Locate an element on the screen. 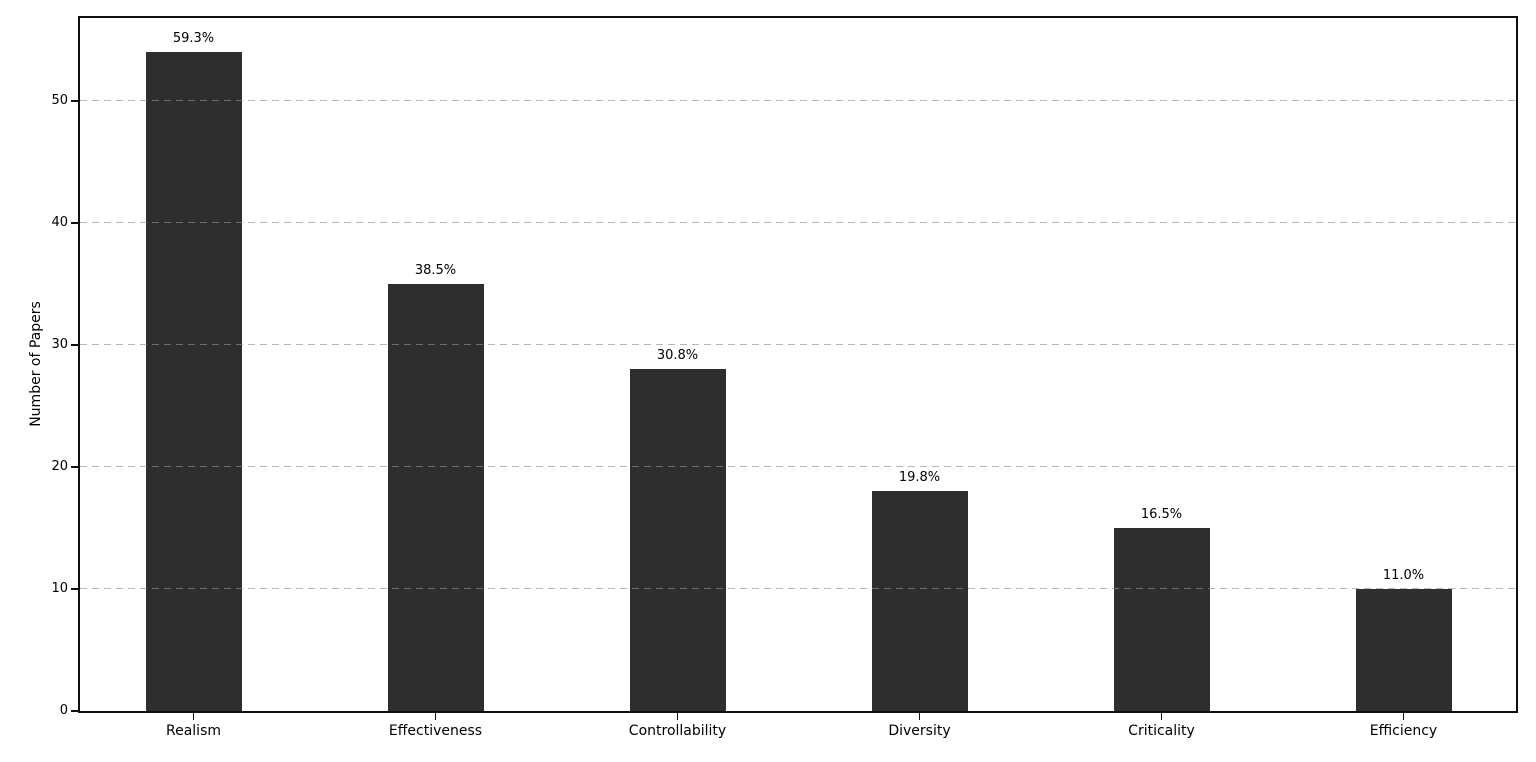 The width and height of the screenshot is (1536, 762). bar-value-label: 11.0% is located at coordinates (1403, 575).